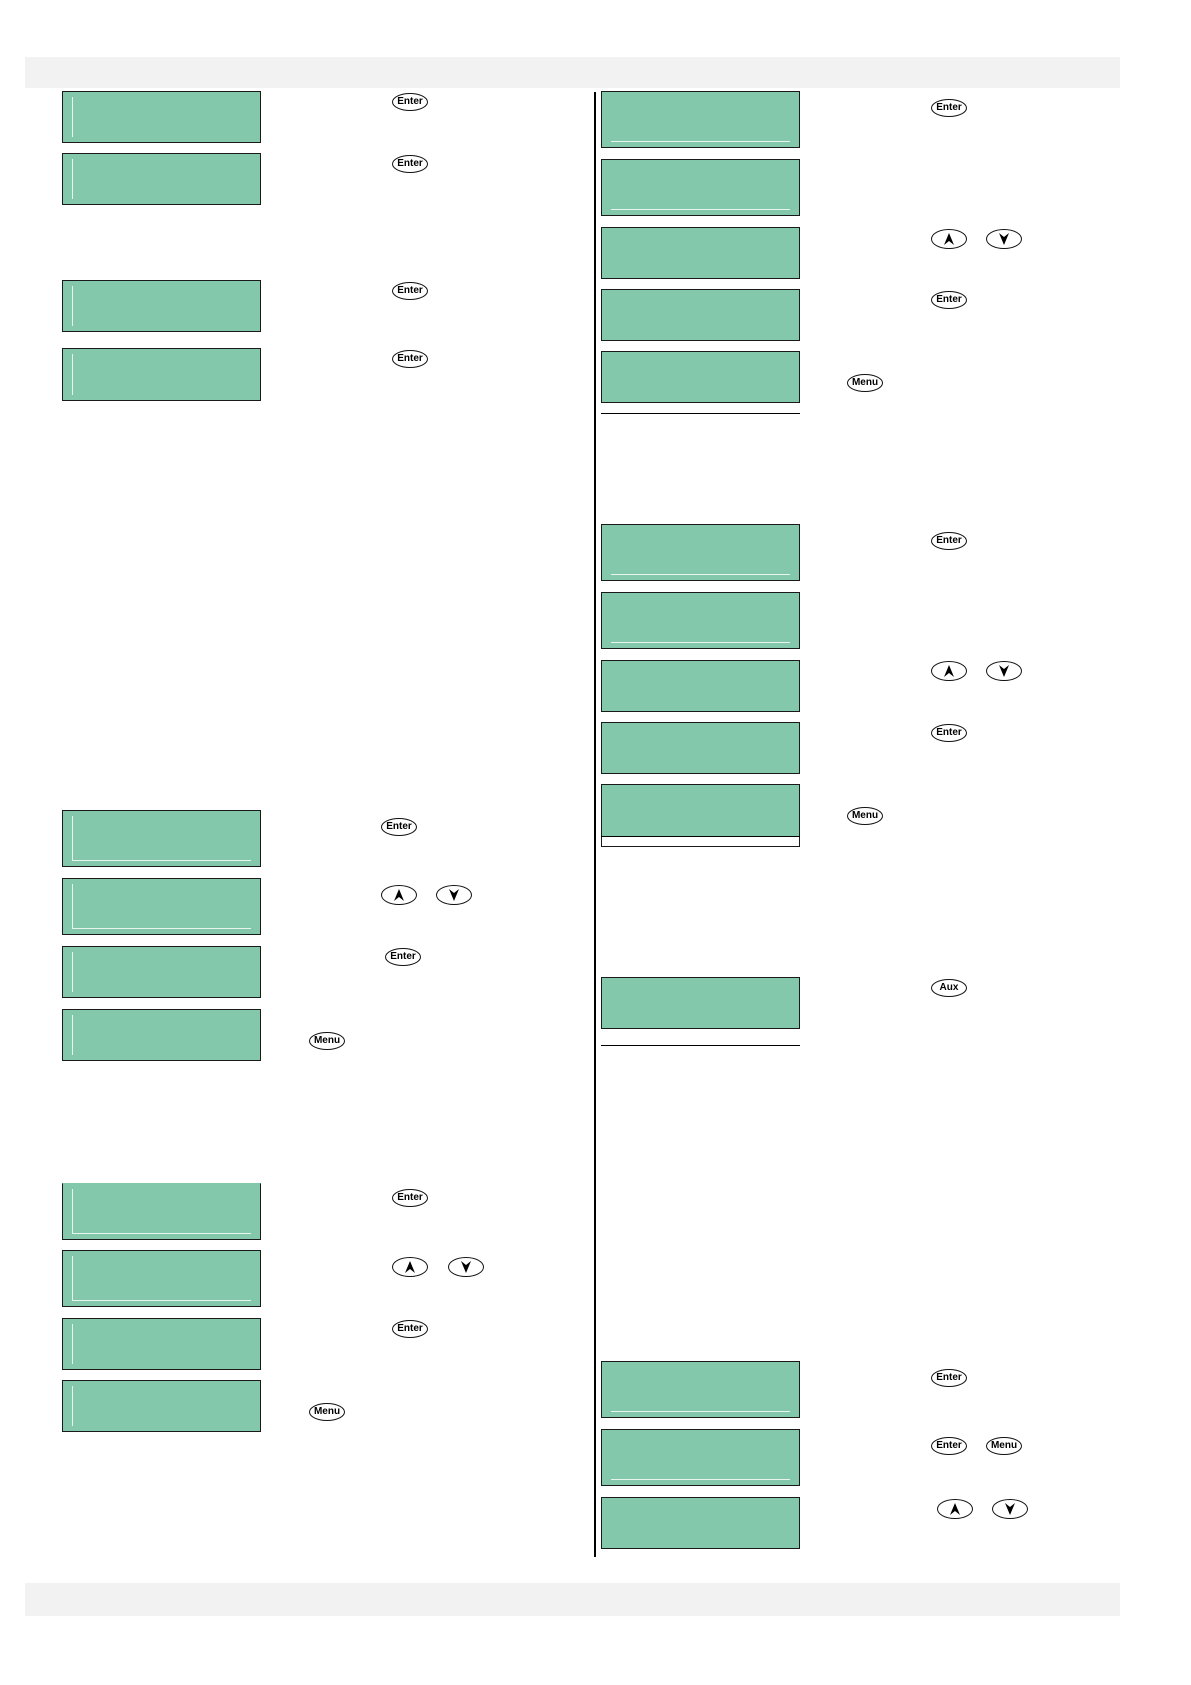 Image resolution: width=1191 pixels, height=1685 pixels. What do you see at coordinates (572, 72) in the screenshot?
I see `header-band` at bounding box center [572, 72].